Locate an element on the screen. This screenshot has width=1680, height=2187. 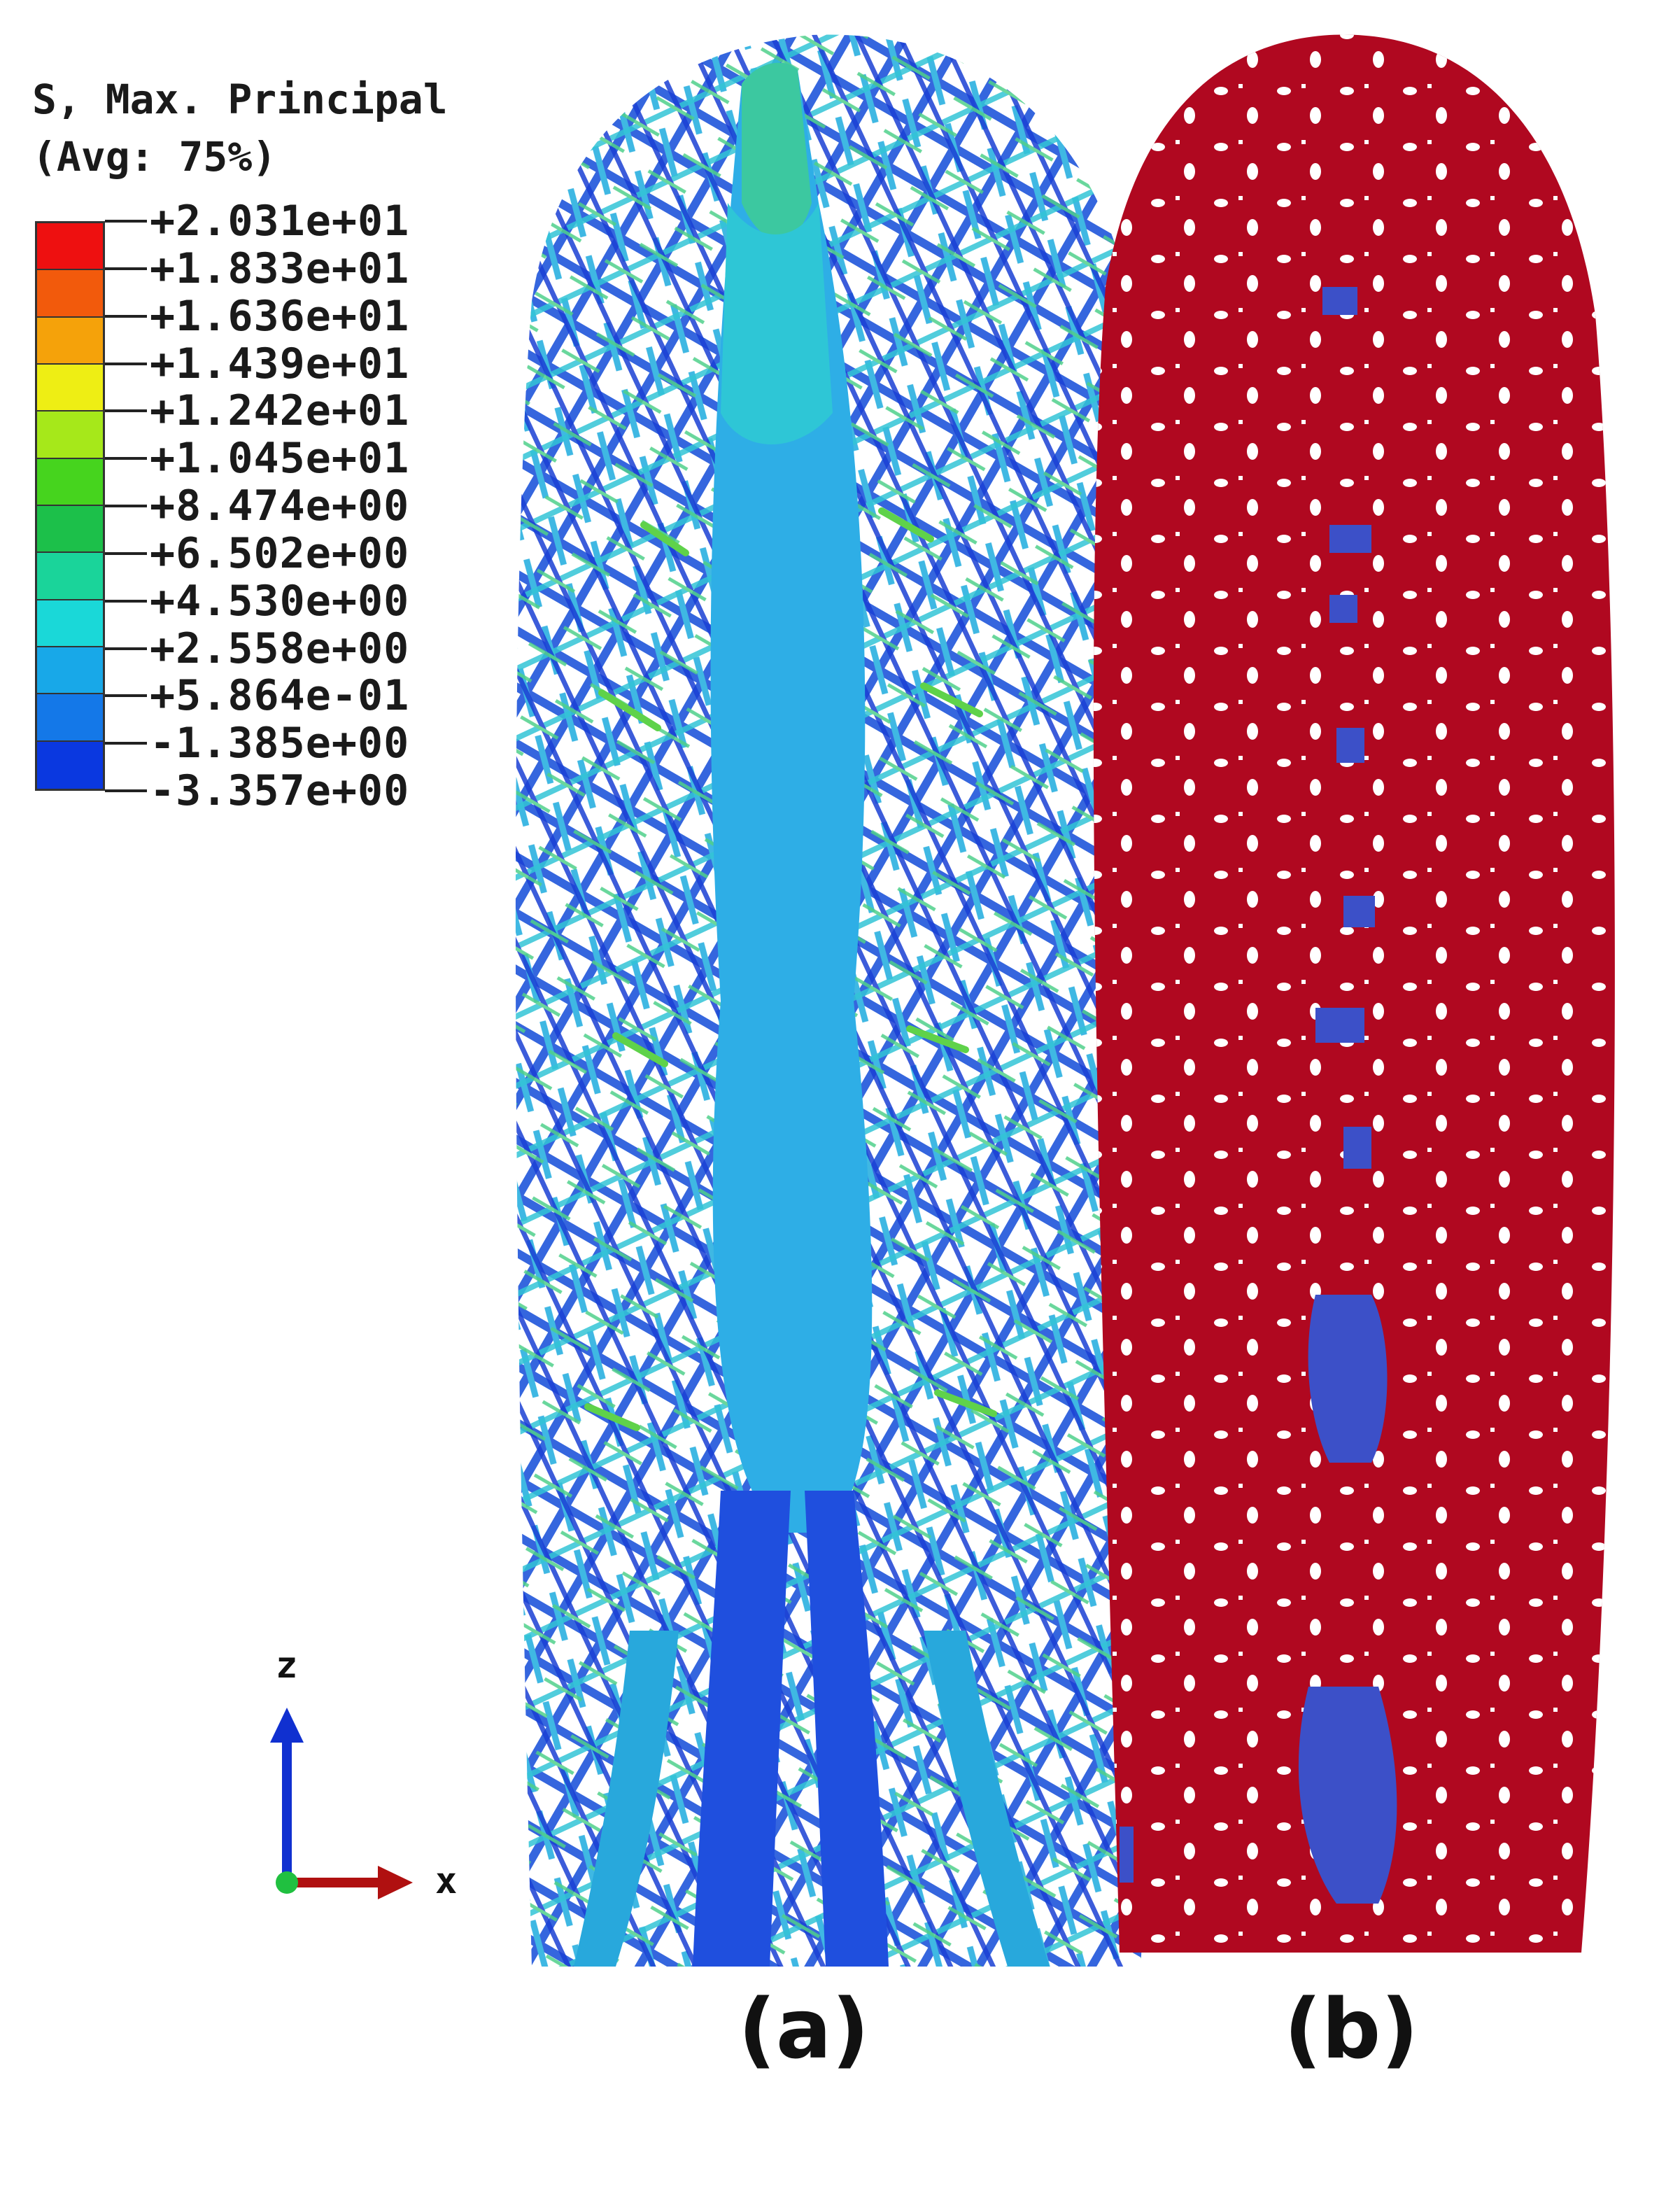
legend-tick: +8.474e+00 is located at coordinates (257, 505).